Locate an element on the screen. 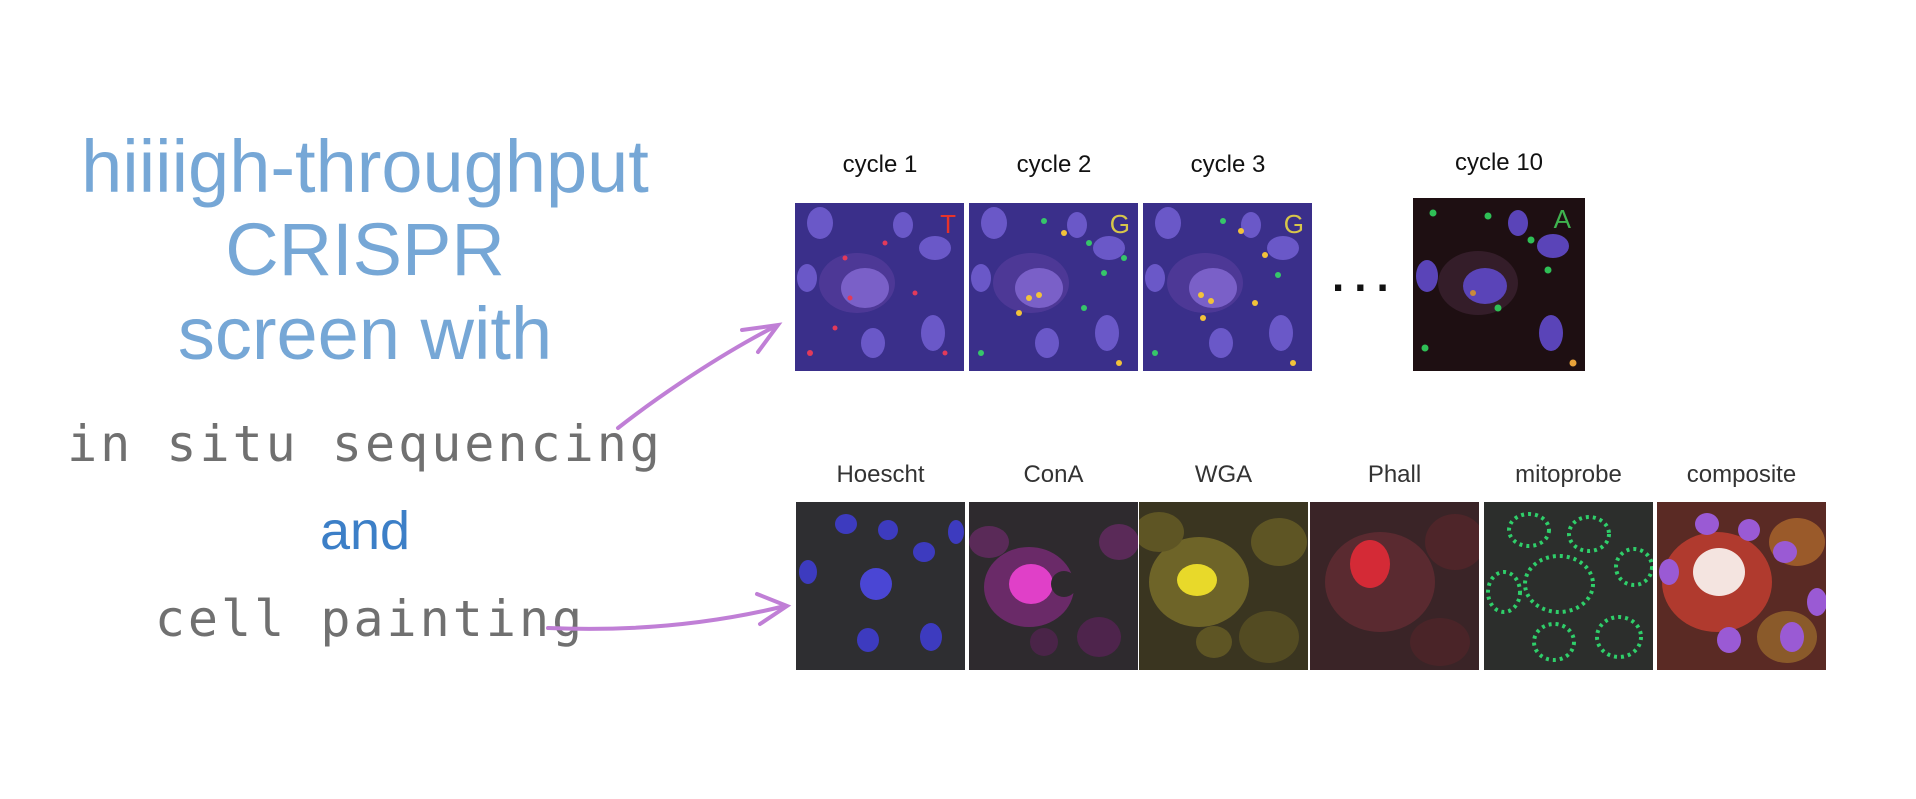 This screenshot has height=799, width=1916. cycle-2-image: G is located at coordinates (1053, 287).